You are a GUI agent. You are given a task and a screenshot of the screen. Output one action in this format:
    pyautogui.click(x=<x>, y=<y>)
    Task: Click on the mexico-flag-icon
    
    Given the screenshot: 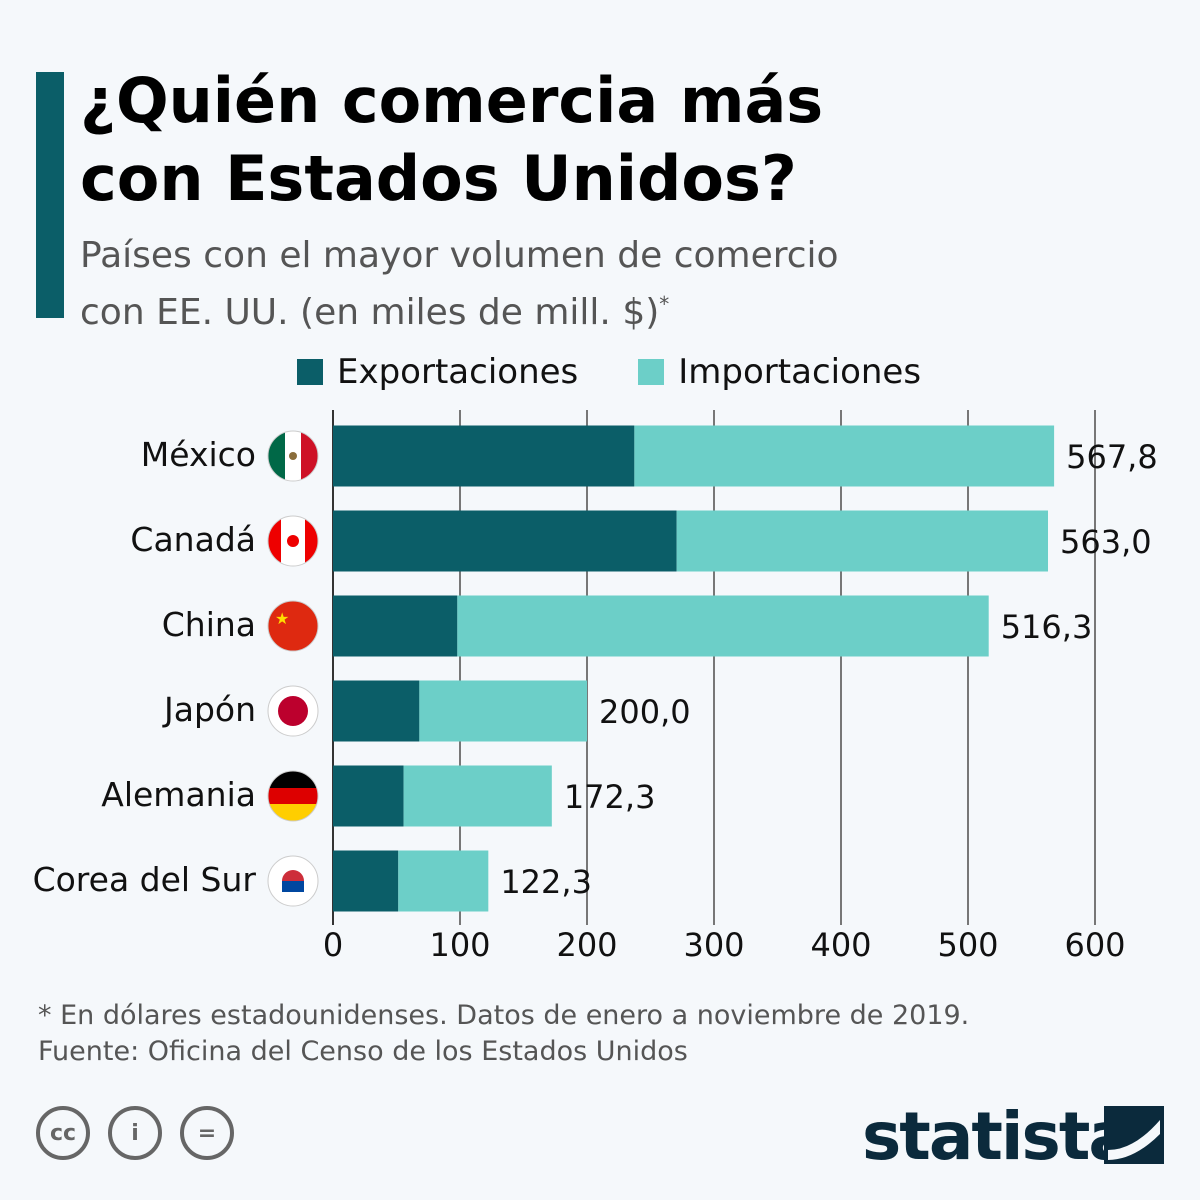 What is the action you would take?
    pyautogui.click(x=293, y=456)
    